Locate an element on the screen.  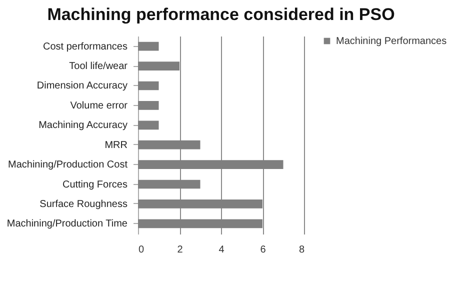
y-tick-label: Dimension Accuracy is located at coordinates (82, 86).